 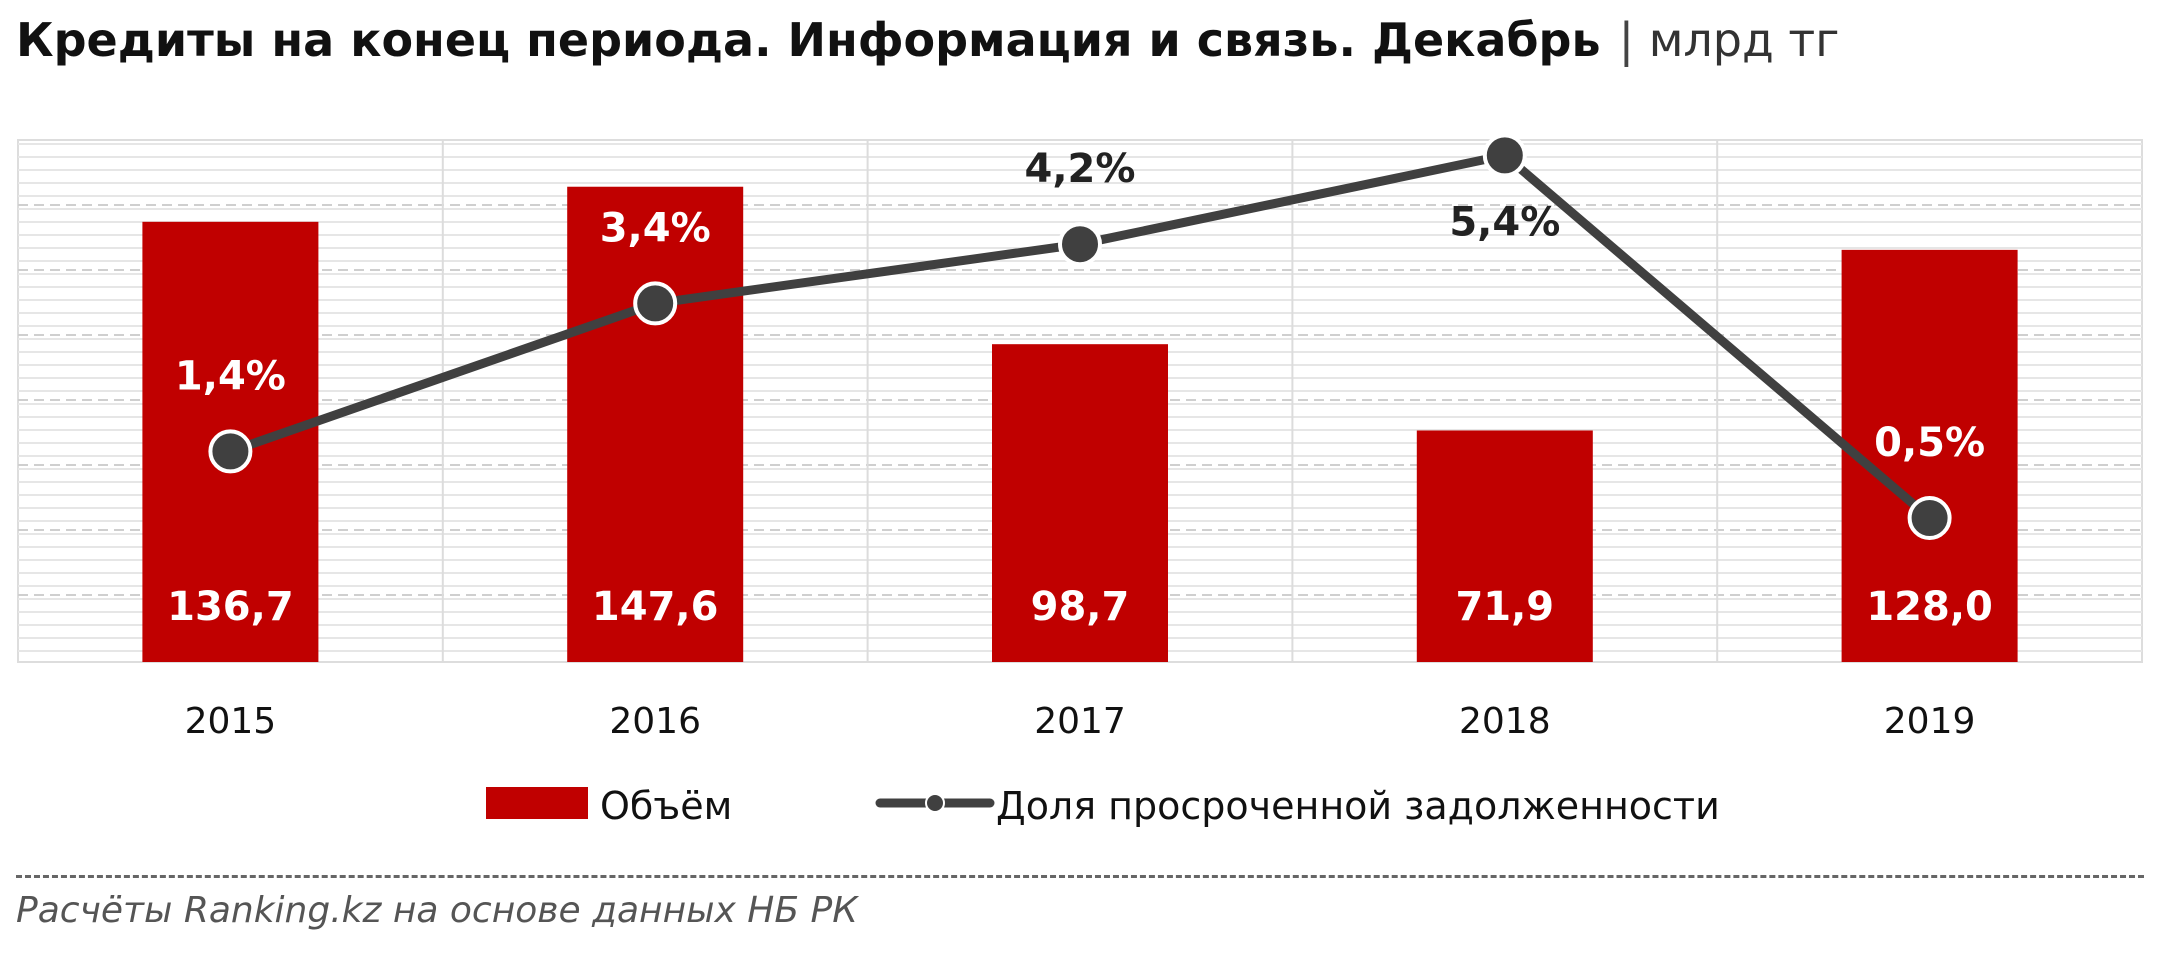 What do you see at coordinates (655, 607) in the screenshot?
I see `bar-value-label: 147,6` at bounding box center [655, 607].